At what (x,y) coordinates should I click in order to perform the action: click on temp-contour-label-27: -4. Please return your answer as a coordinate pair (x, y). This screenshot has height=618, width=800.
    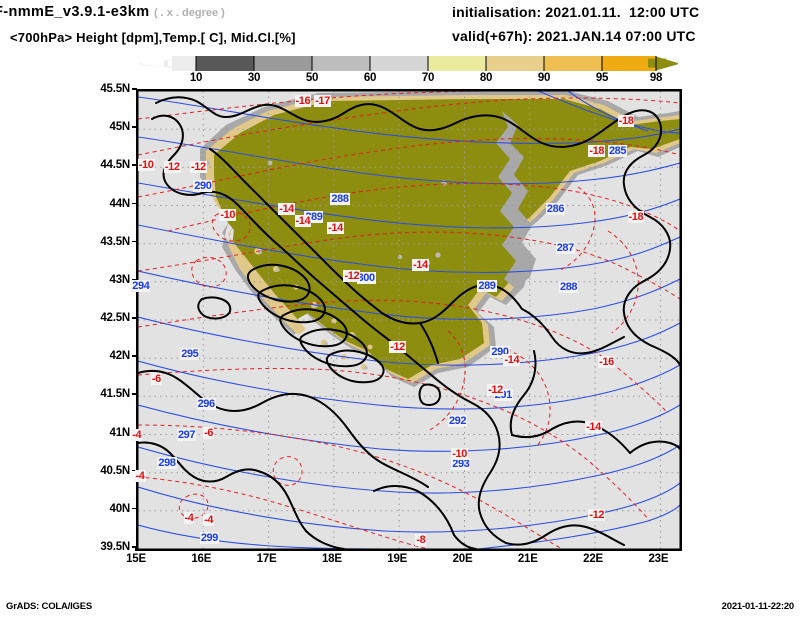
    Looking at the image, I should click on (209, 519).